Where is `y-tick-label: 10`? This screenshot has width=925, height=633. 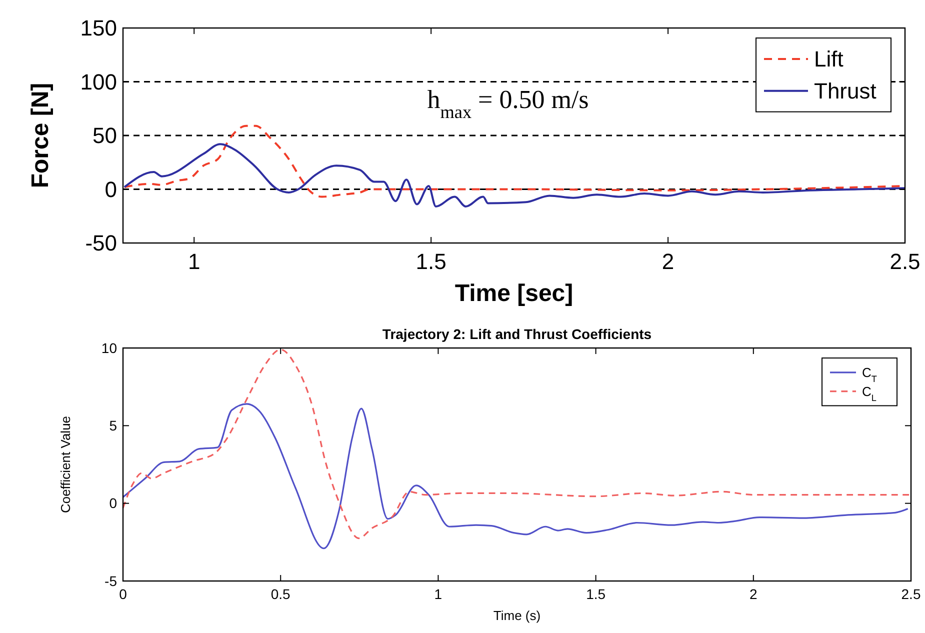 y-tick-label: 10 is located at coordinates (109, 348).